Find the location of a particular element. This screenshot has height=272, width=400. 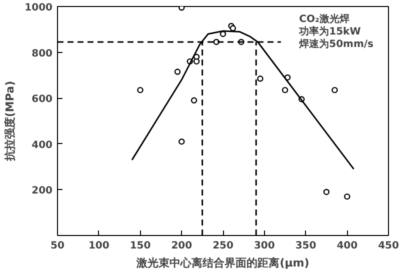

y-tick-label: 200 is located at coordinates (42, 191).